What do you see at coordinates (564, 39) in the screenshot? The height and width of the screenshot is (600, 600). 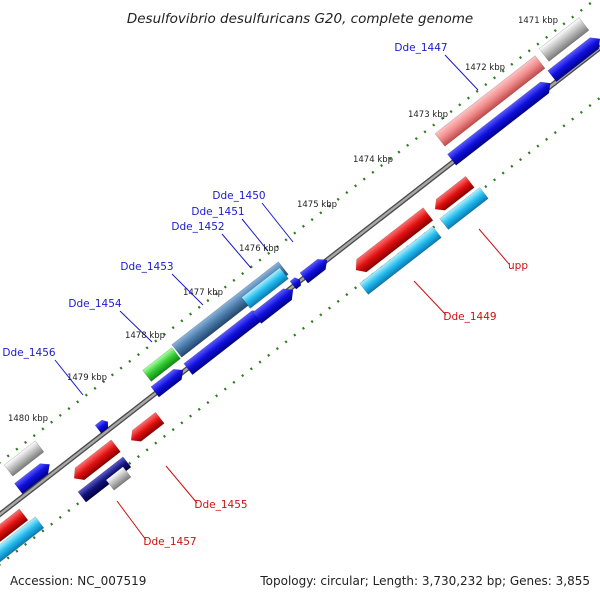 I see `cds-dde-1446-grey` at bounding box center [564, 39].